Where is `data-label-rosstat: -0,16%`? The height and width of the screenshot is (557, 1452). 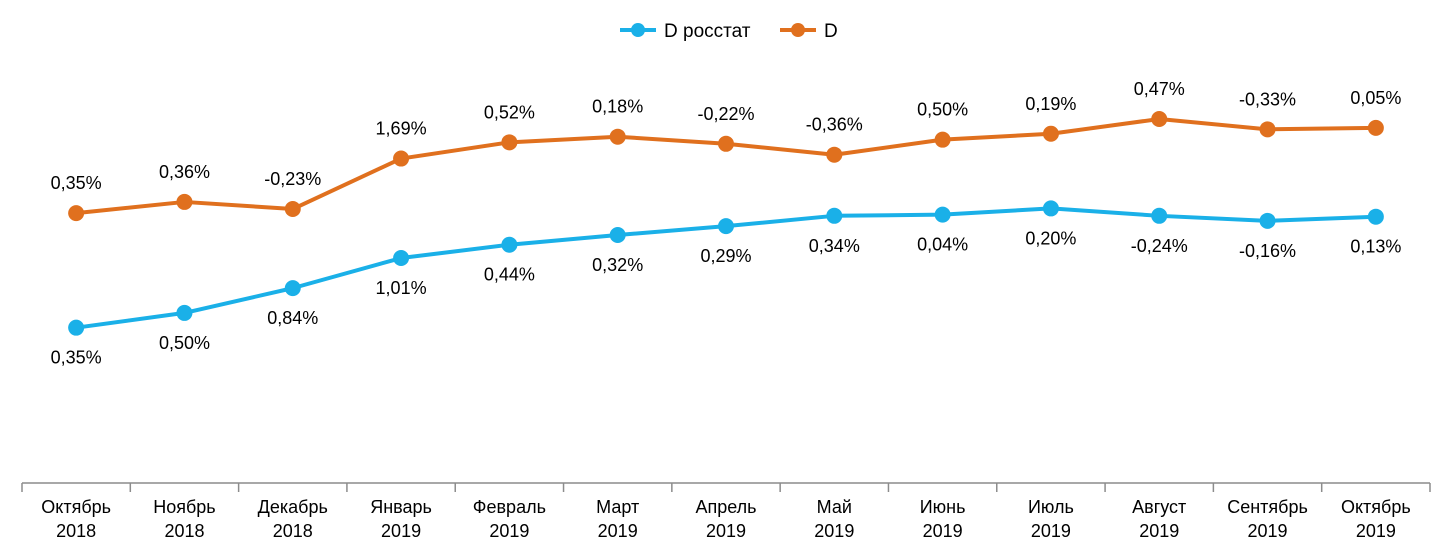
data-label-rosstat: -0,16% is located at coordinates (1267, 251).